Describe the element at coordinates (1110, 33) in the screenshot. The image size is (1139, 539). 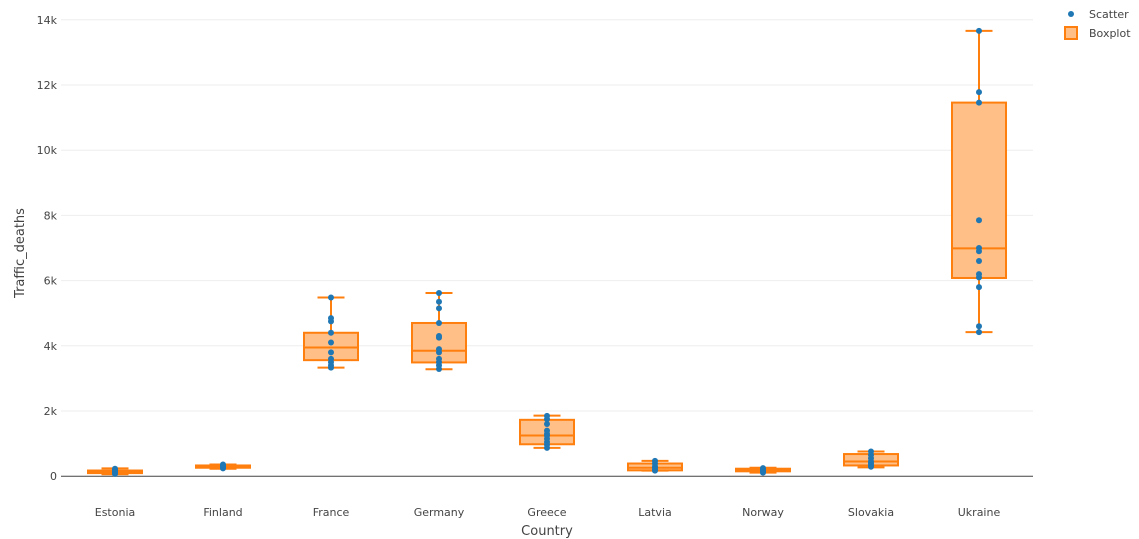
I see `legend-boxplot-label: Boxplot` at that location.